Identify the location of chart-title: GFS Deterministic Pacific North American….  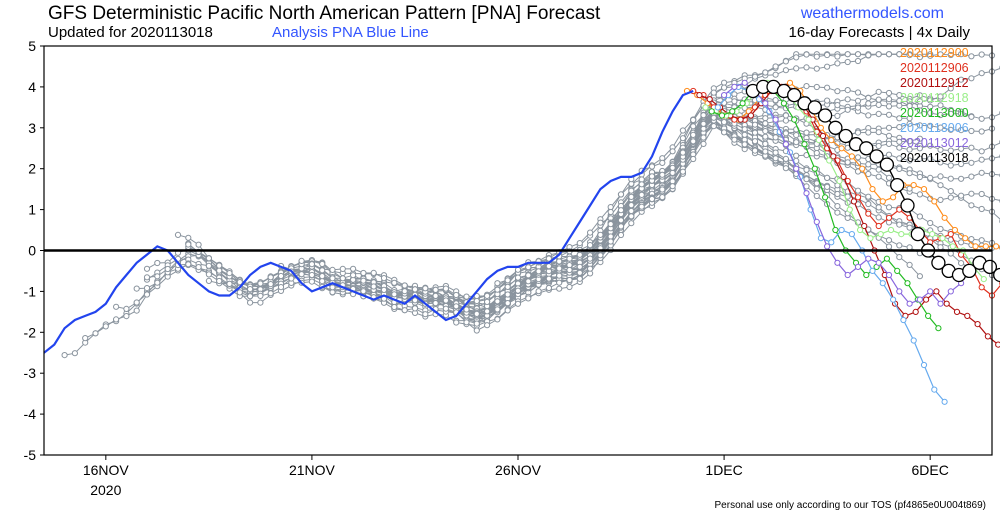
(324, 13).